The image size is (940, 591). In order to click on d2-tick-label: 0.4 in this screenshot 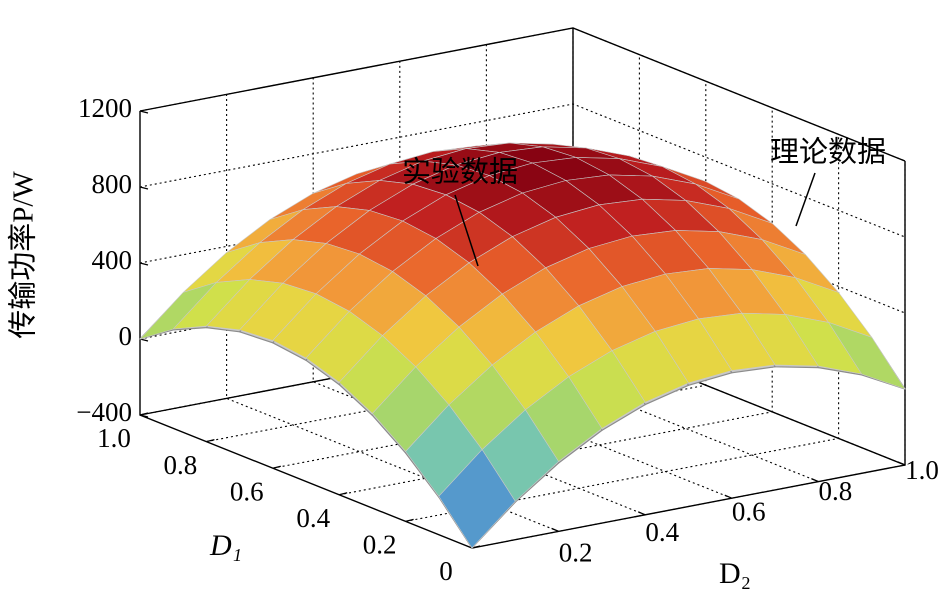, I will do `click(662, 532)`.